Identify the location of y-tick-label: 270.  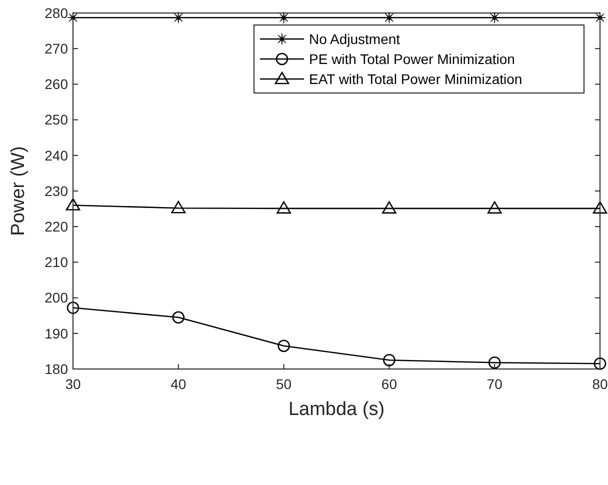
(56, 48).